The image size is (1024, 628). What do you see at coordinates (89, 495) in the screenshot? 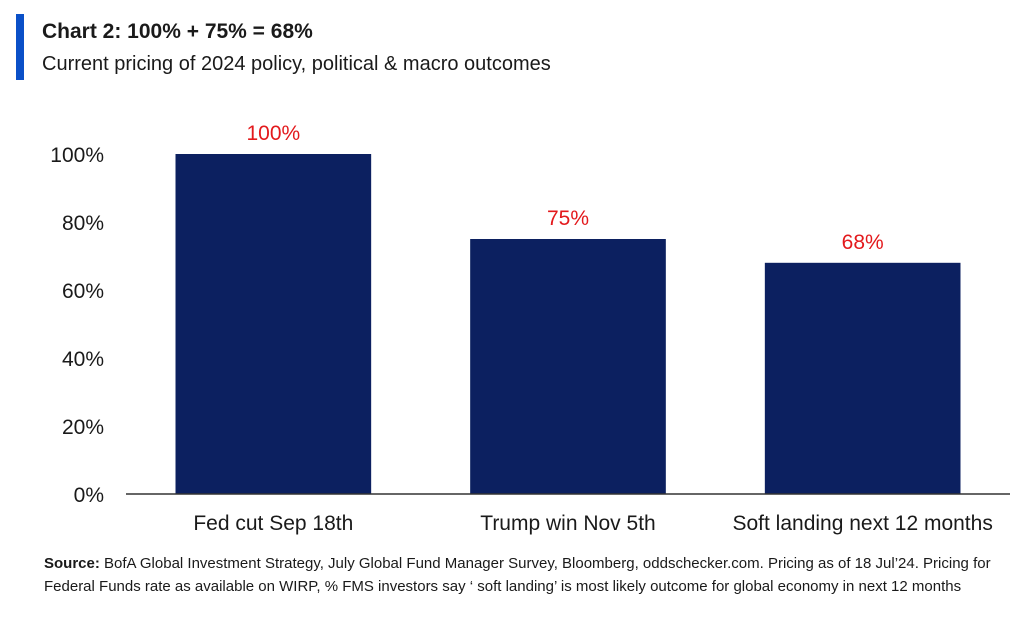
I see `y-tick-label: 0%` at bounding box center [89, 495].